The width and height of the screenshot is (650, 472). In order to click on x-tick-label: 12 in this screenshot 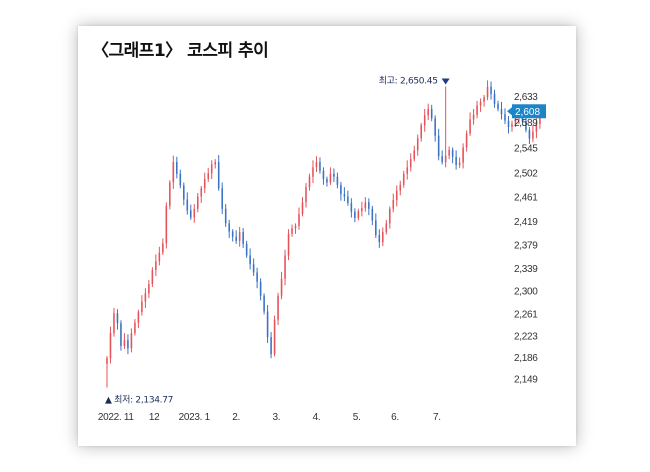, I will do `click(154, 417)`.